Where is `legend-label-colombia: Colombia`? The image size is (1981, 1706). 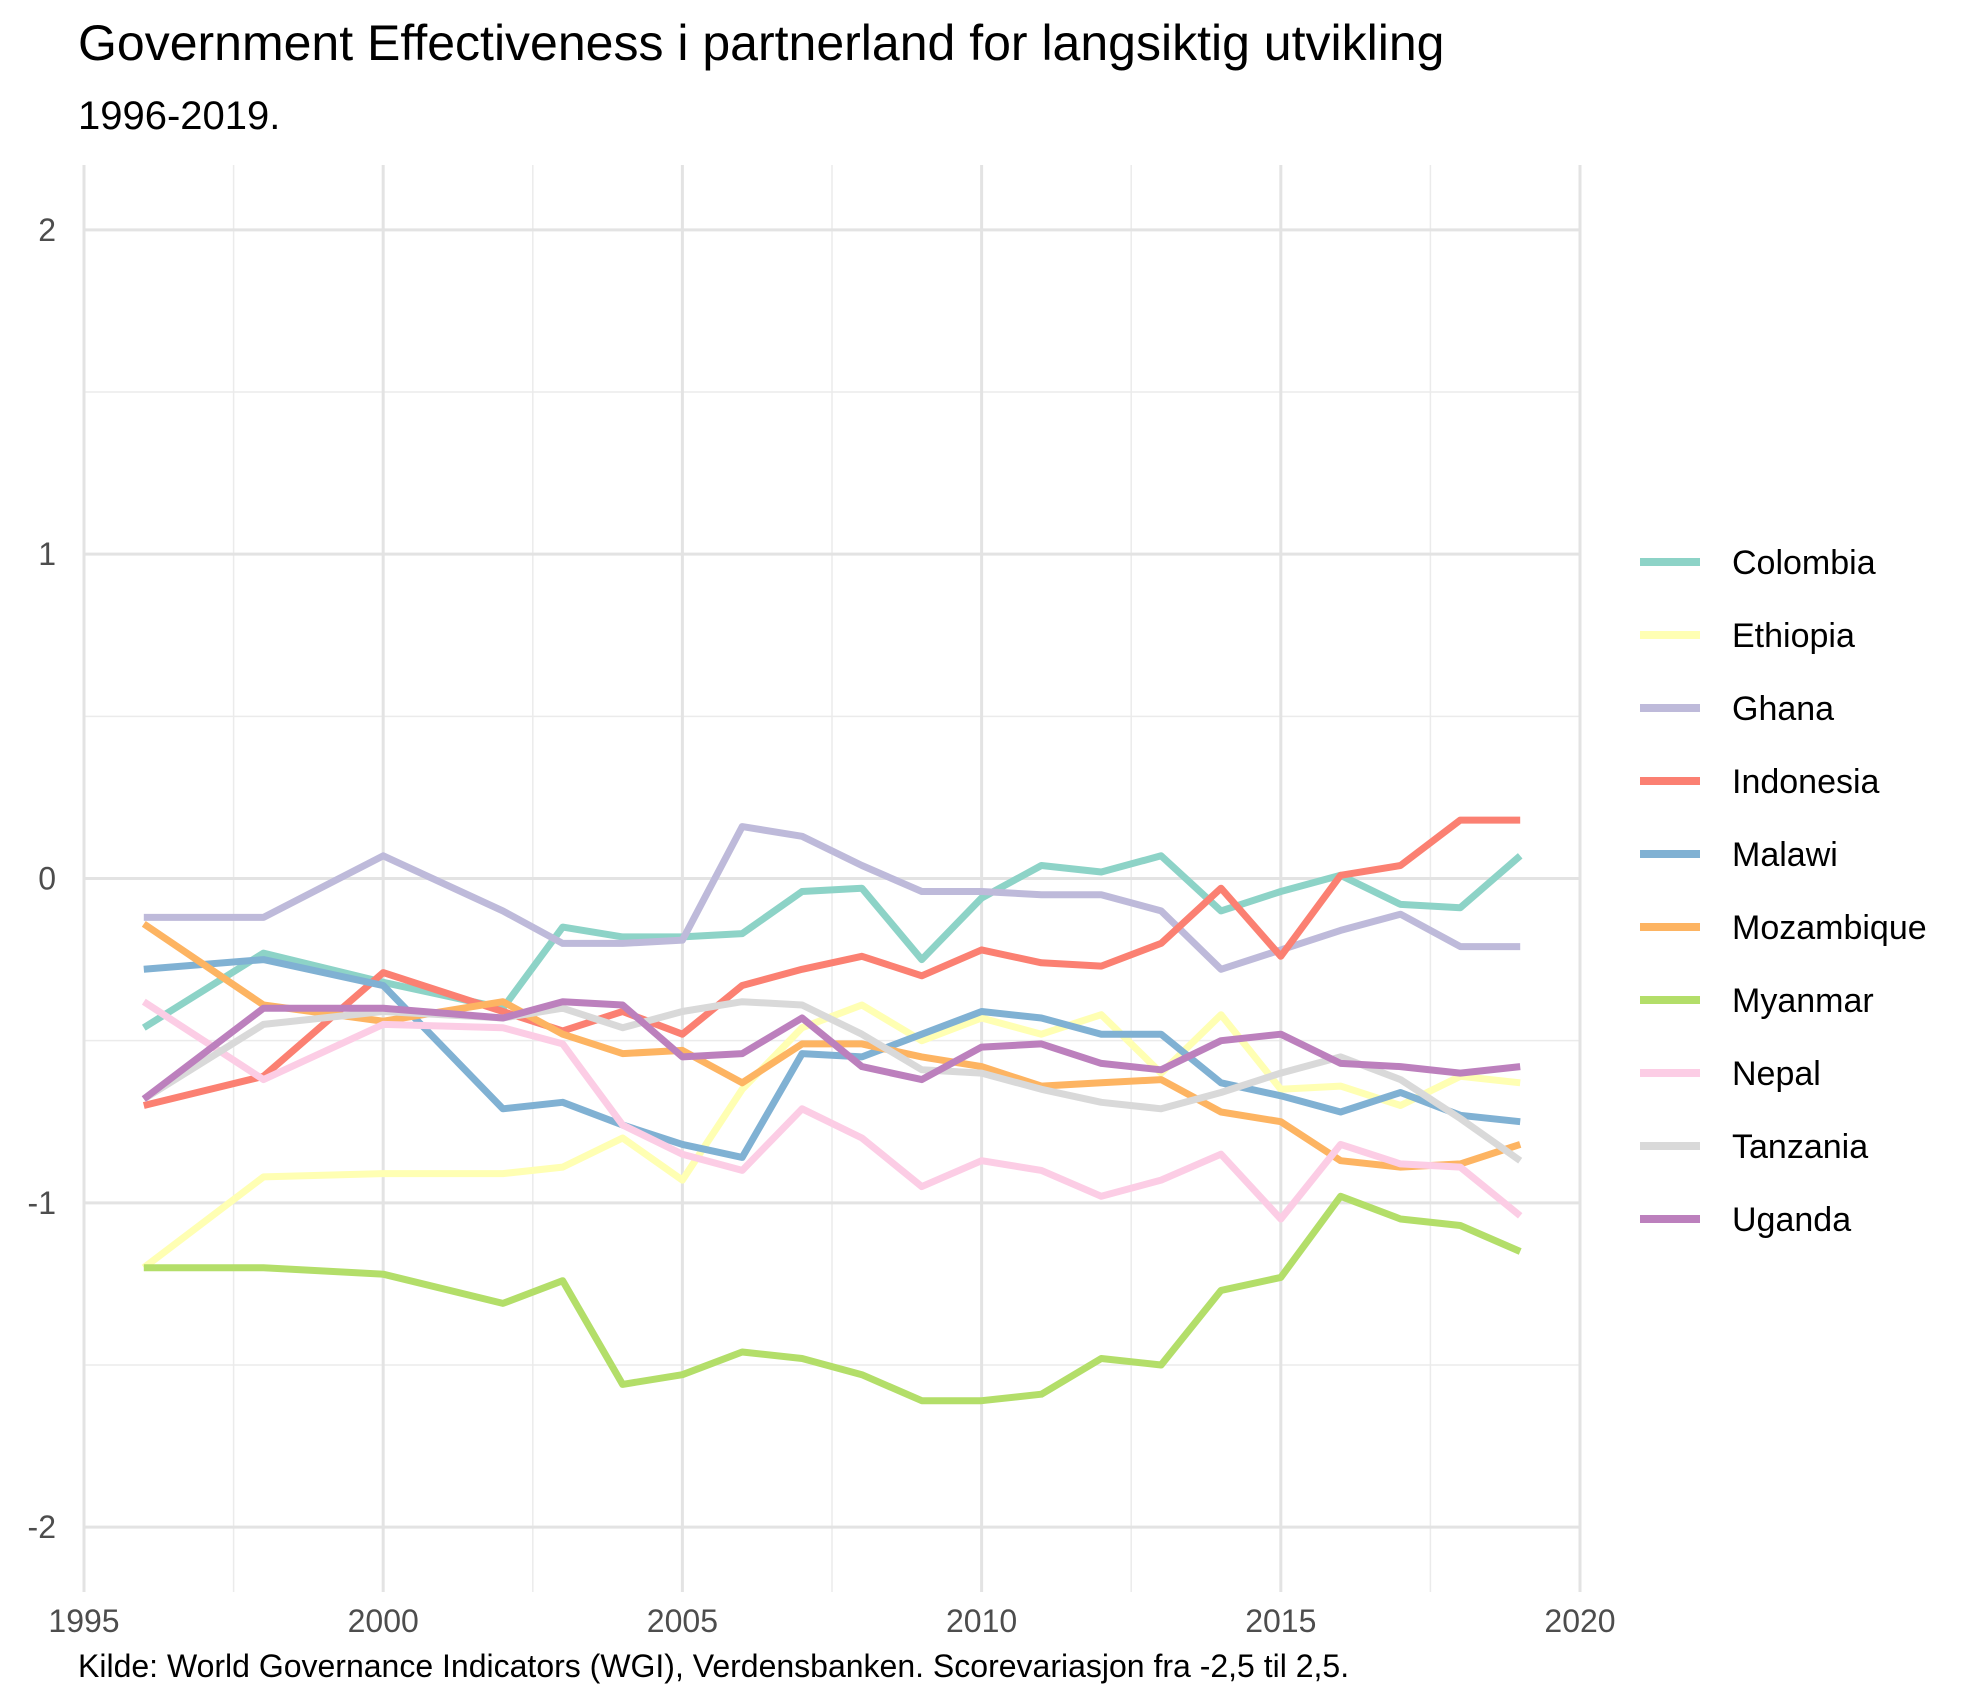
legend-label-colombia: Colombia is located at coordinates (1804, 563).